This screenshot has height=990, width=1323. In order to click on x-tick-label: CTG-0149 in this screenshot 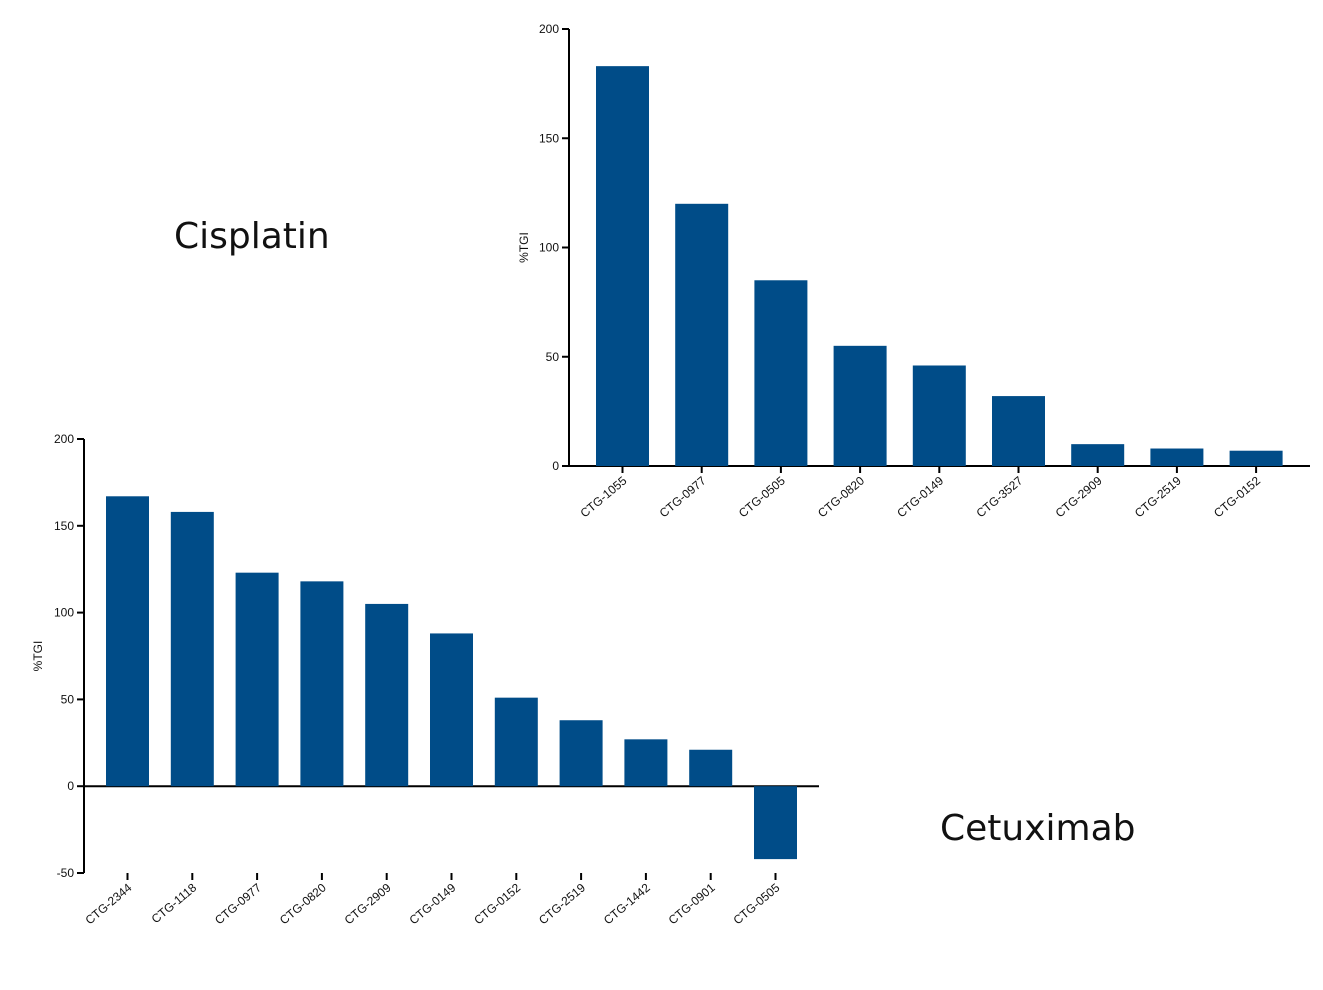, I will do `click(433, 903)`.